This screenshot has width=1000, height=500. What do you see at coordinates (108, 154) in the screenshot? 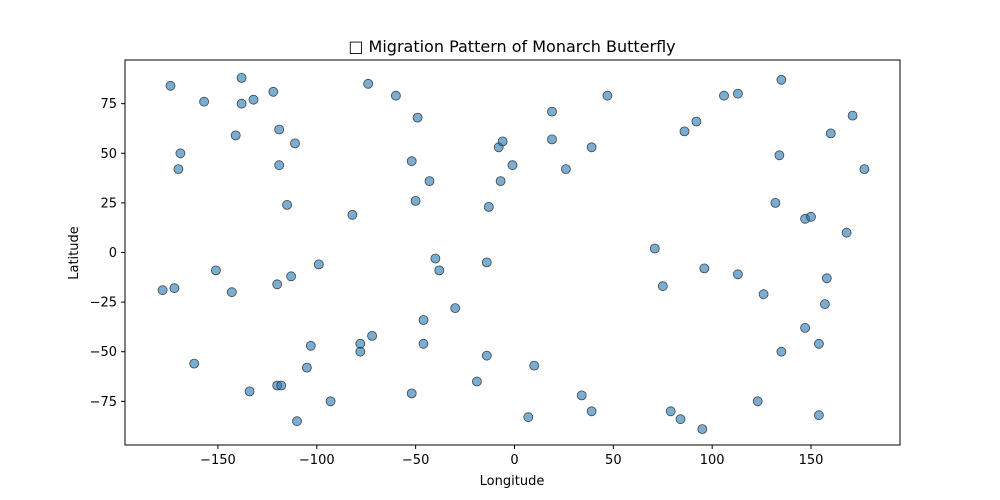
I see `y-tick-label: 50` at bounding box center [108, 154].